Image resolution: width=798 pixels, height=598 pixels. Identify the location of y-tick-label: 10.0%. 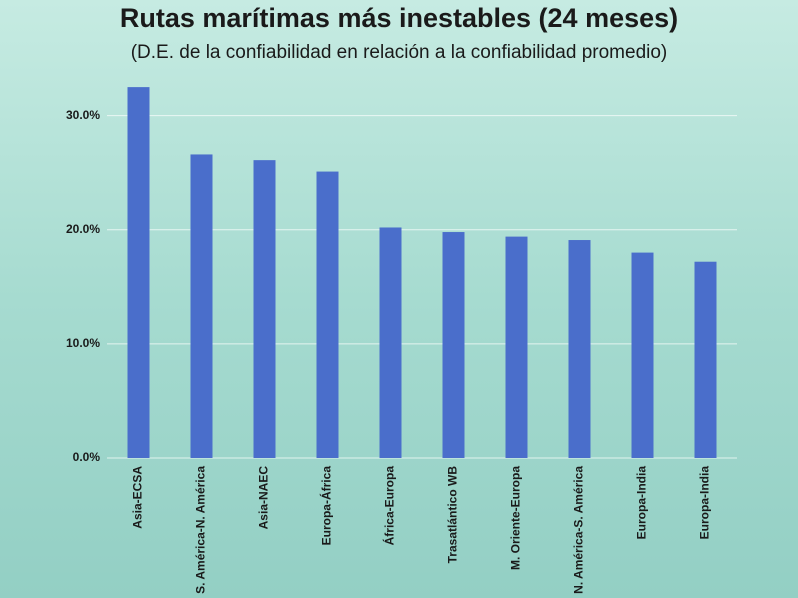
(83, 343).